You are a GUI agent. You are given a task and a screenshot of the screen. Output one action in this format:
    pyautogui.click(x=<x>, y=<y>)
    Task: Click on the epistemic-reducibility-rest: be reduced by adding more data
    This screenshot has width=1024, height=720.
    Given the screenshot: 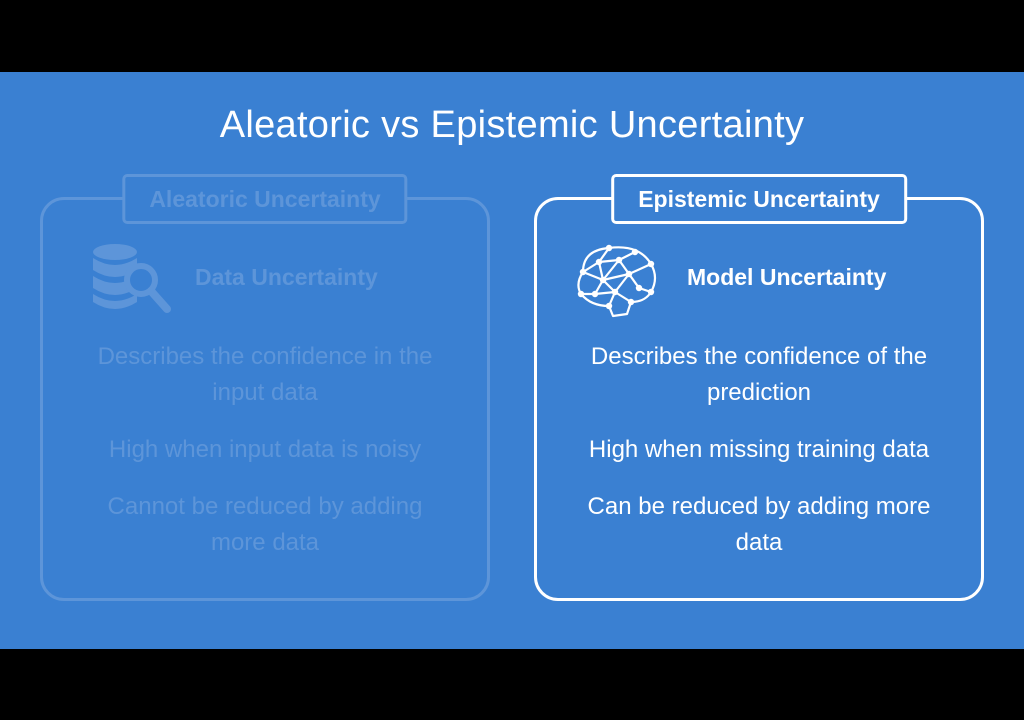 What is the action you would take?
    pyautogui.click(x=781, y=524)
    